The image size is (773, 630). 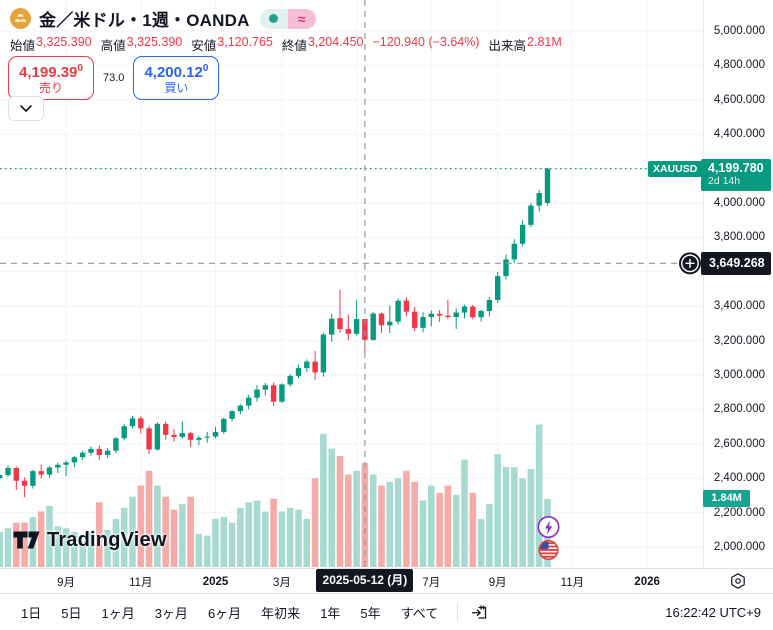 I want to click on price-tick-label: 2,400.000, so click(x=739, y=478).